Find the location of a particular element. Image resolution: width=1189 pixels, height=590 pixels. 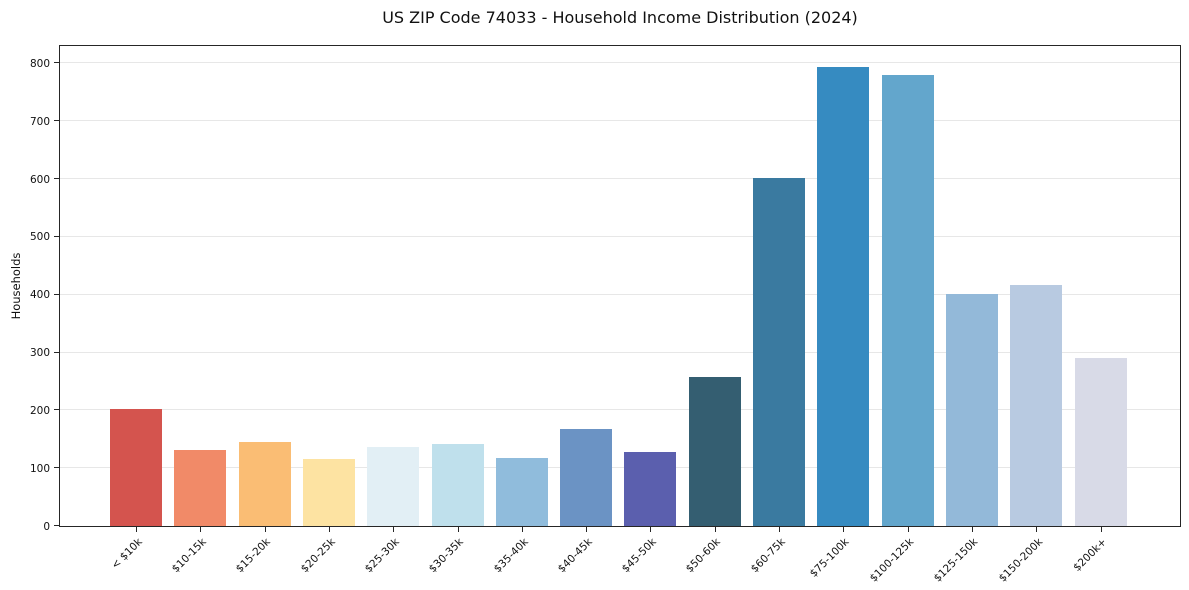

x-tick-label: $125-150k is located at coordinates (956, 560).